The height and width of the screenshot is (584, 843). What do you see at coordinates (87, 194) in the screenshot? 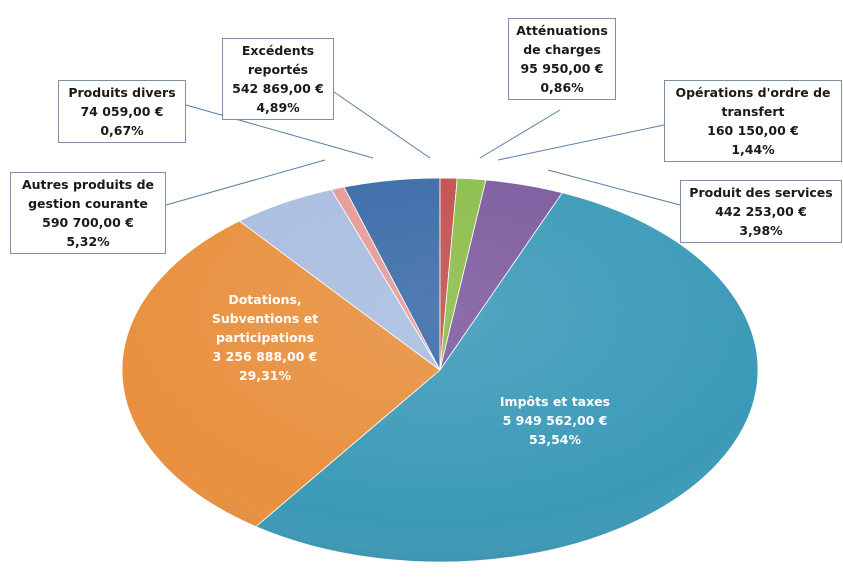
I see `label-name: Autres produits de gestion courante` at bounding box center [87, 194].